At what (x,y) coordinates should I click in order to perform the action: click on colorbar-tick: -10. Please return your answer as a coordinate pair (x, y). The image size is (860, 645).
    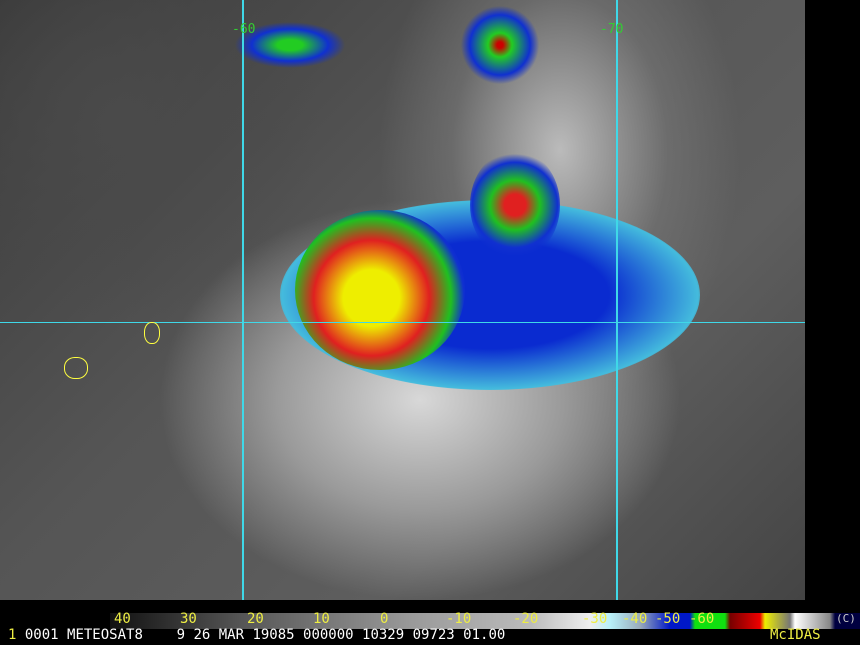
    Looking at the image, I should click on (459, 619).